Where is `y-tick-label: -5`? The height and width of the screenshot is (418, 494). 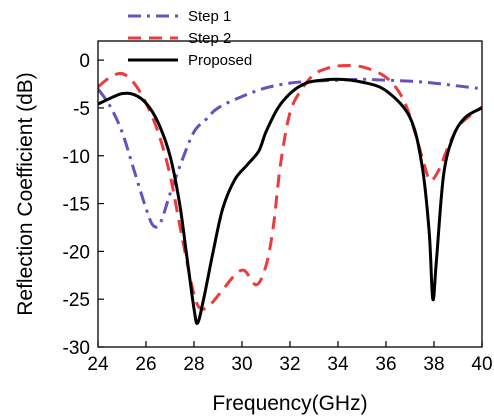
y-tick-label: -5 is located at coordinates (81, 109).